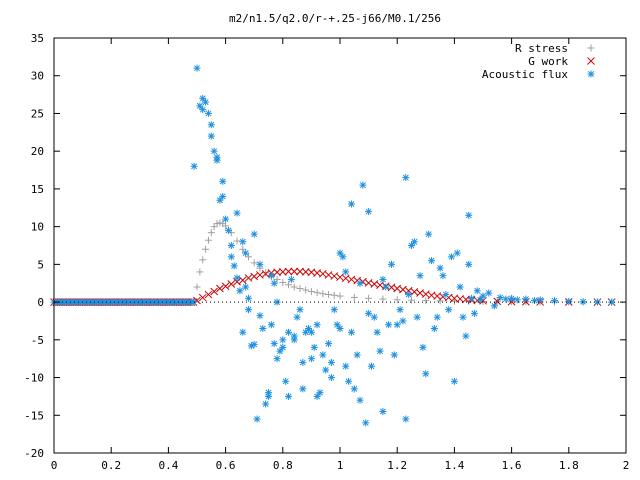 The height and width of the screenshot is (480, 640). I want to click on y-tick-label: -5, so click(37, 340).